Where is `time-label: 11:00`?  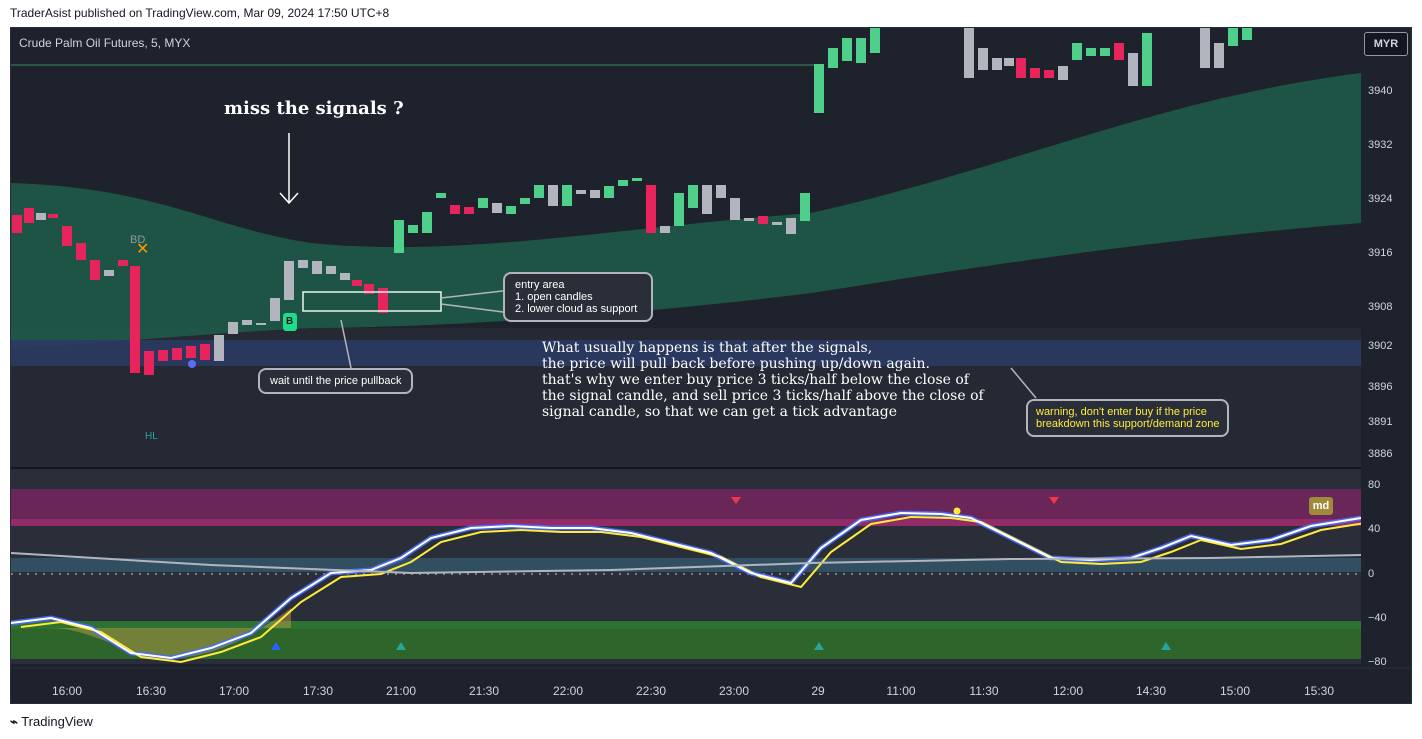 time-label: 11:00 is located at coordinates (901, 691).